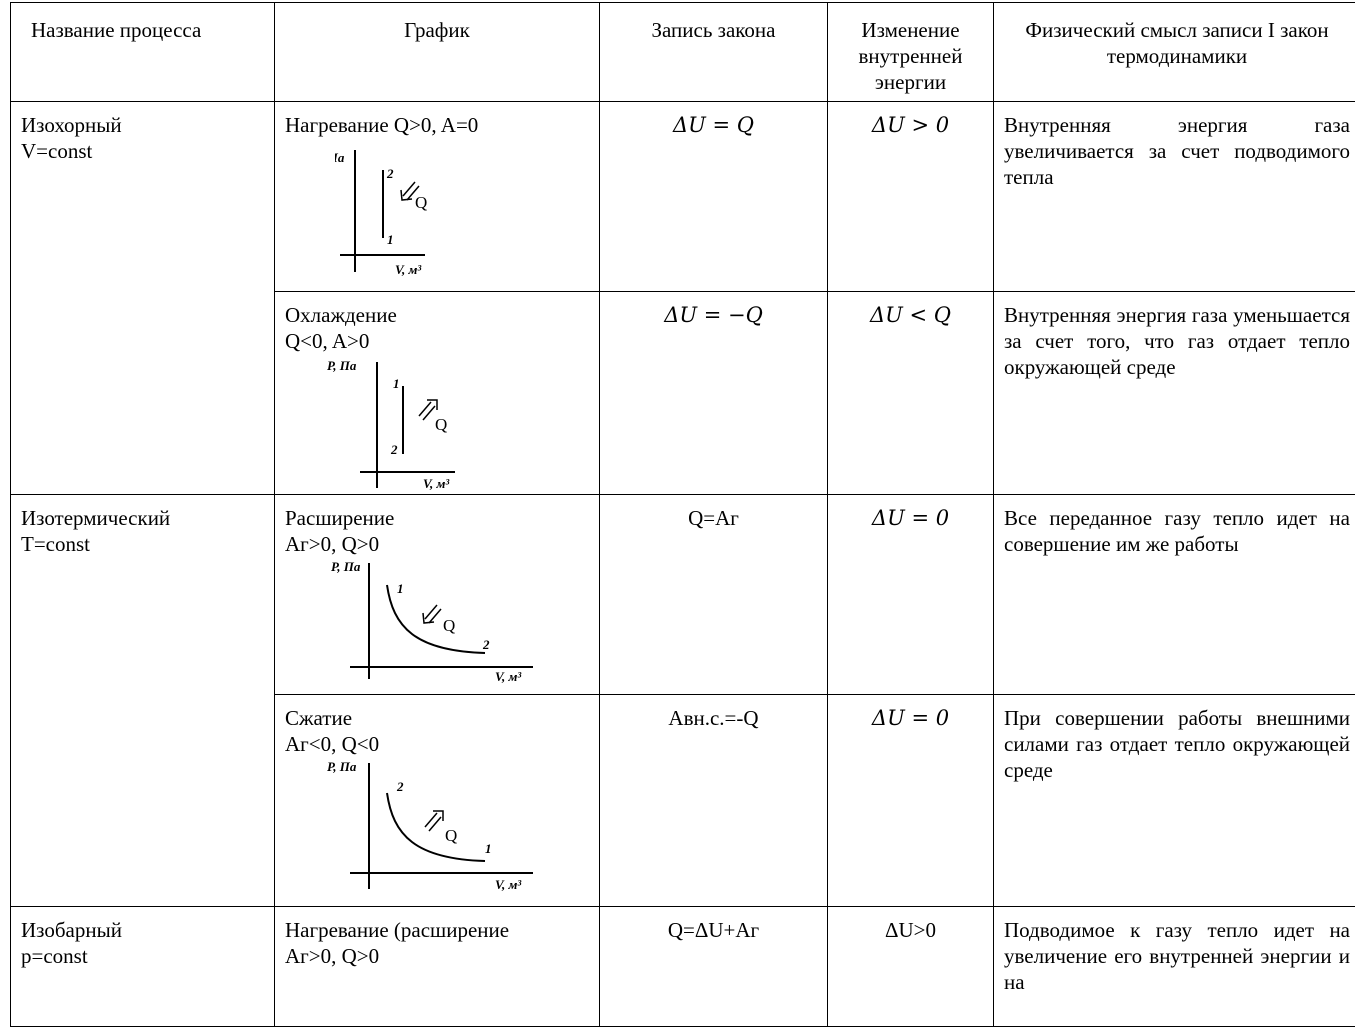 The height and width of the screenshot is (1027, 1355). Describe the element at coordinates (142, 956) in the screenshot. I see `process-condition: p=const` at that location.